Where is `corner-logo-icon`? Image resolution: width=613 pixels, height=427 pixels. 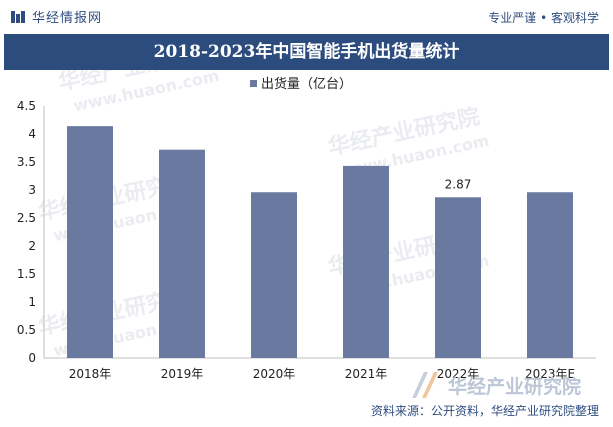 corner-logo-icon is located at coordinates (425, 385).